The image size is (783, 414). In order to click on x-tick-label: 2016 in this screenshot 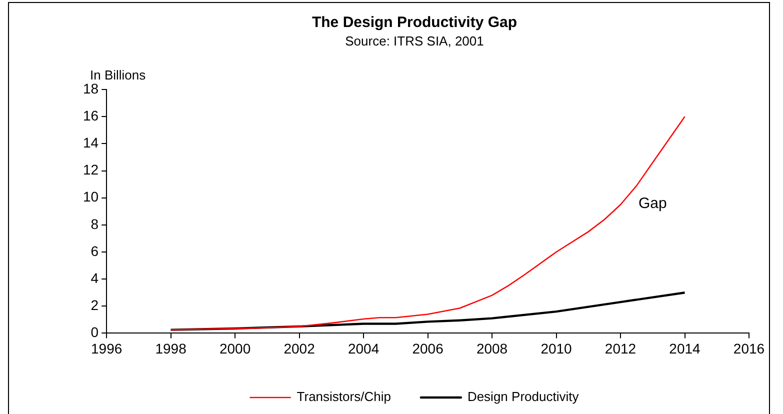, I will do `click(749, 348)`.